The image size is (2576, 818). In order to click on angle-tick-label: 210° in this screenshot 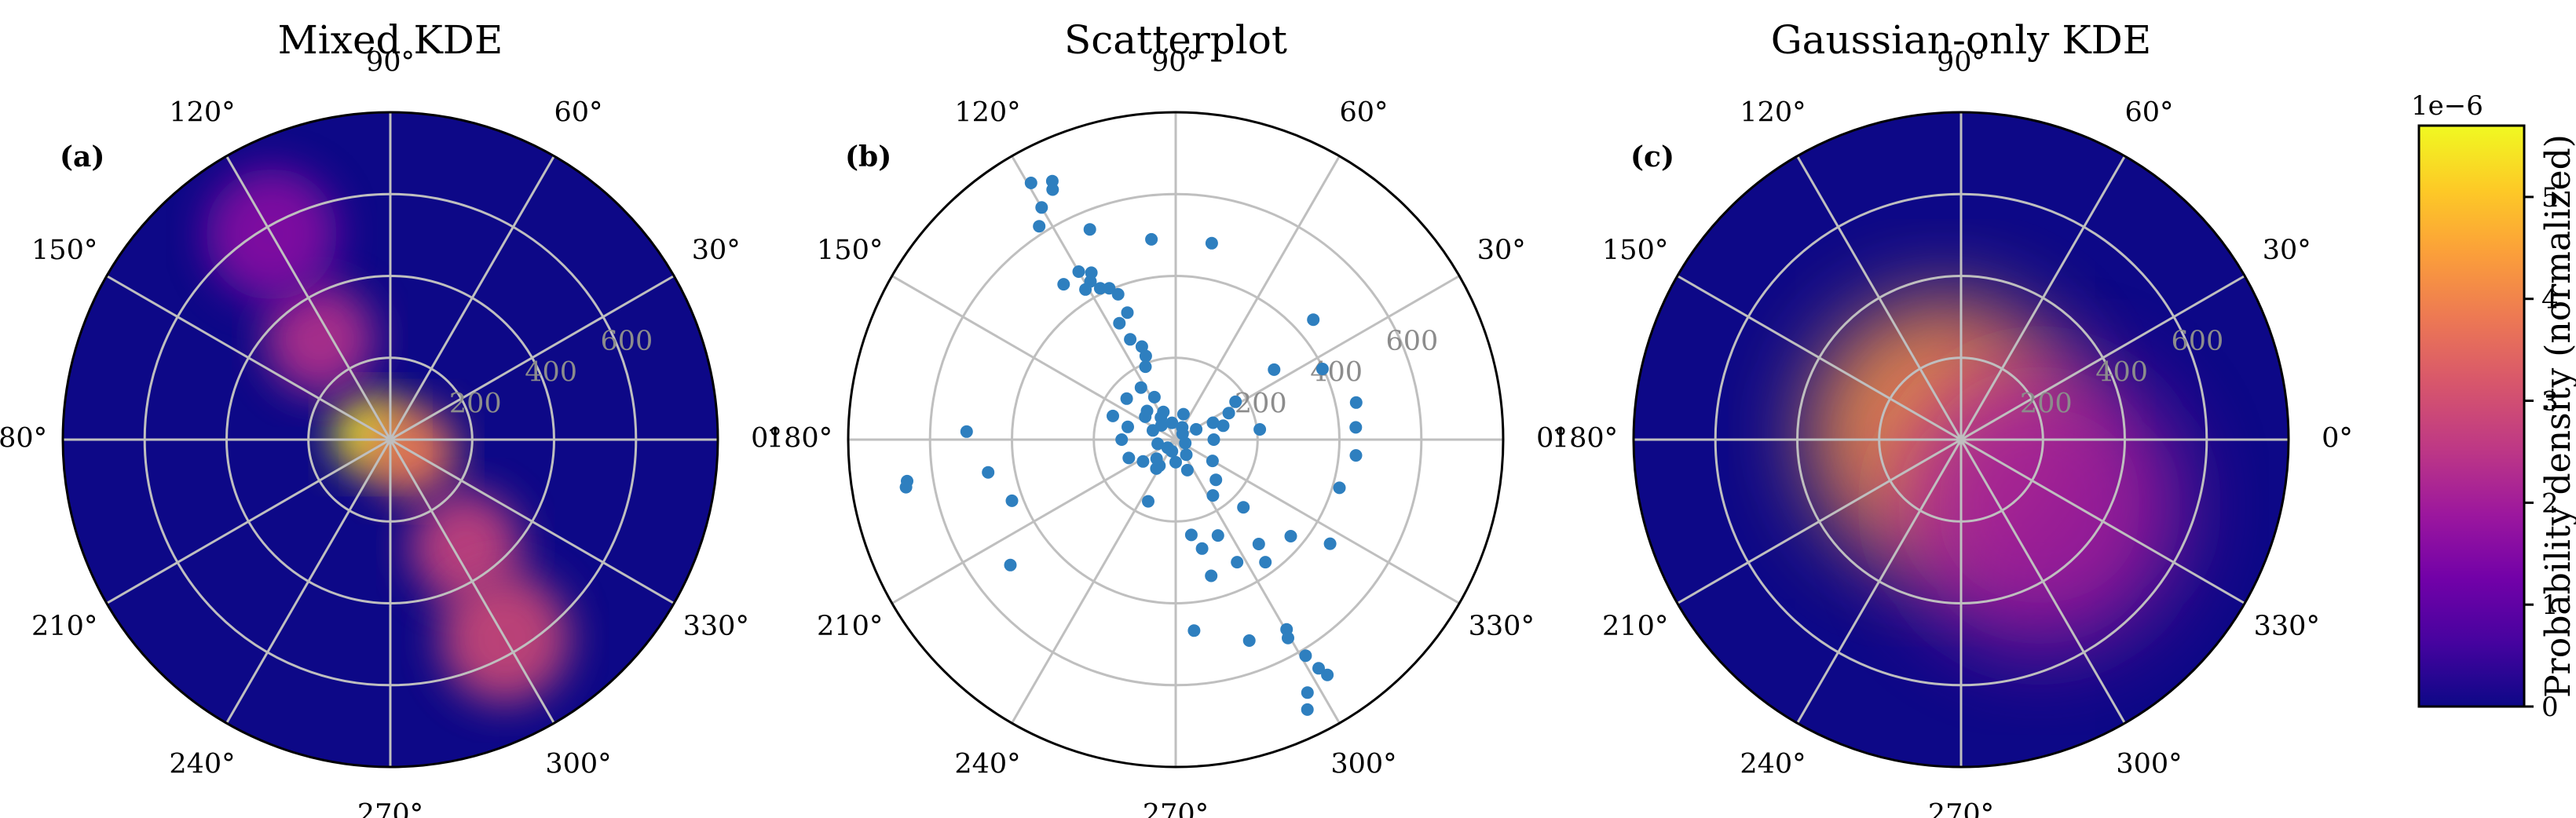, I will do `click(850, 626)`.